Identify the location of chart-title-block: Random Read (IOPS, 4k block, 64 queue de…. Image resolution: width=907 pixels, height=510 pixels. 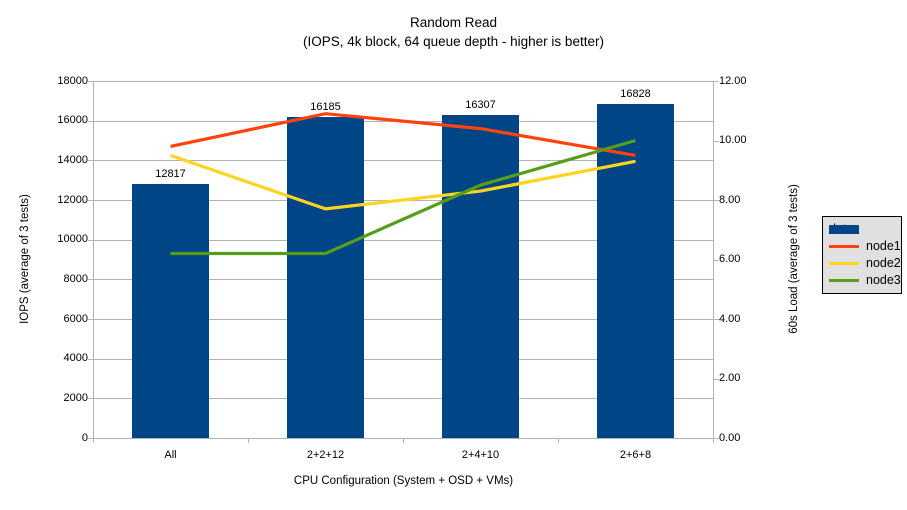
(453, 32).